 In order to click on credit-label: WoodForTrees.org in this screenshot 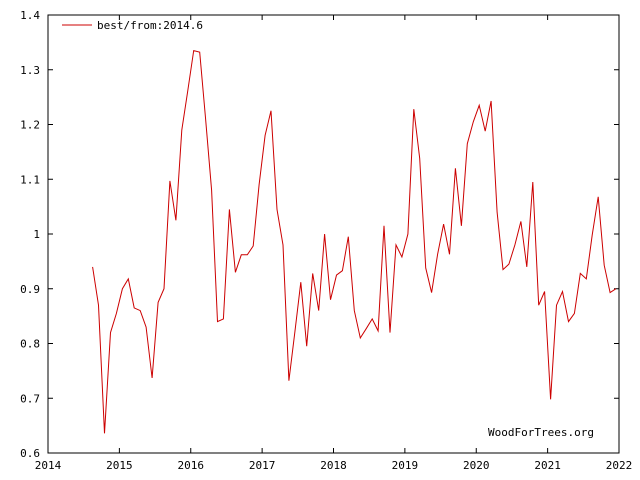, I will do `click(541, 432)`.